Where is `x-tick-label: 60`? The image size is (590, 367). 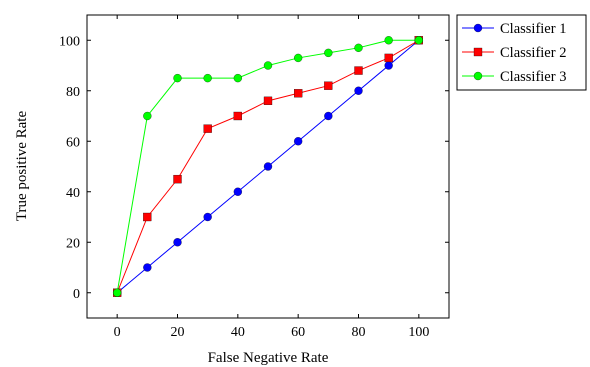
x-tick-label: 60 is located at coordinates (298, 332).